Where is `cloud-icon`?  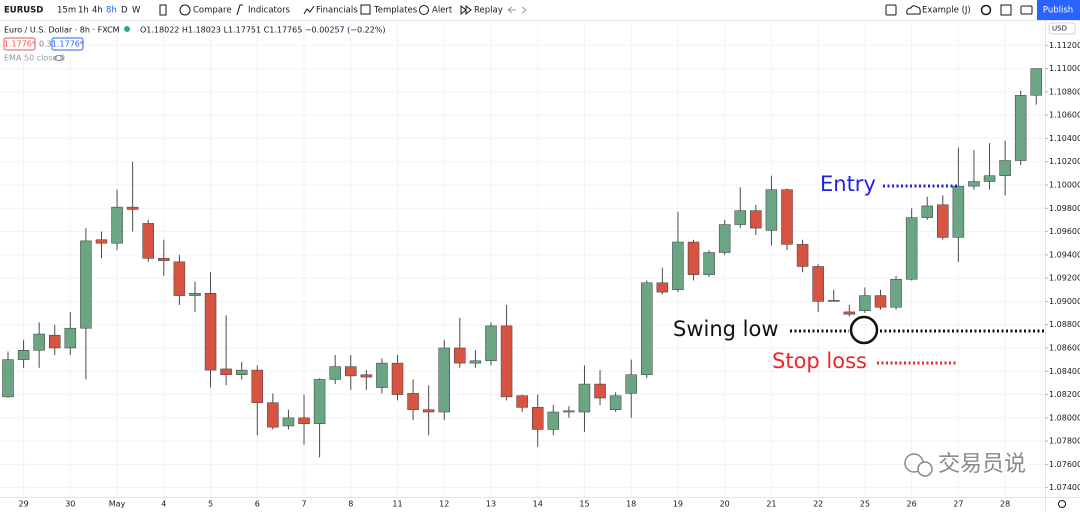
cloud-icon is located at coordinates (913, 10).